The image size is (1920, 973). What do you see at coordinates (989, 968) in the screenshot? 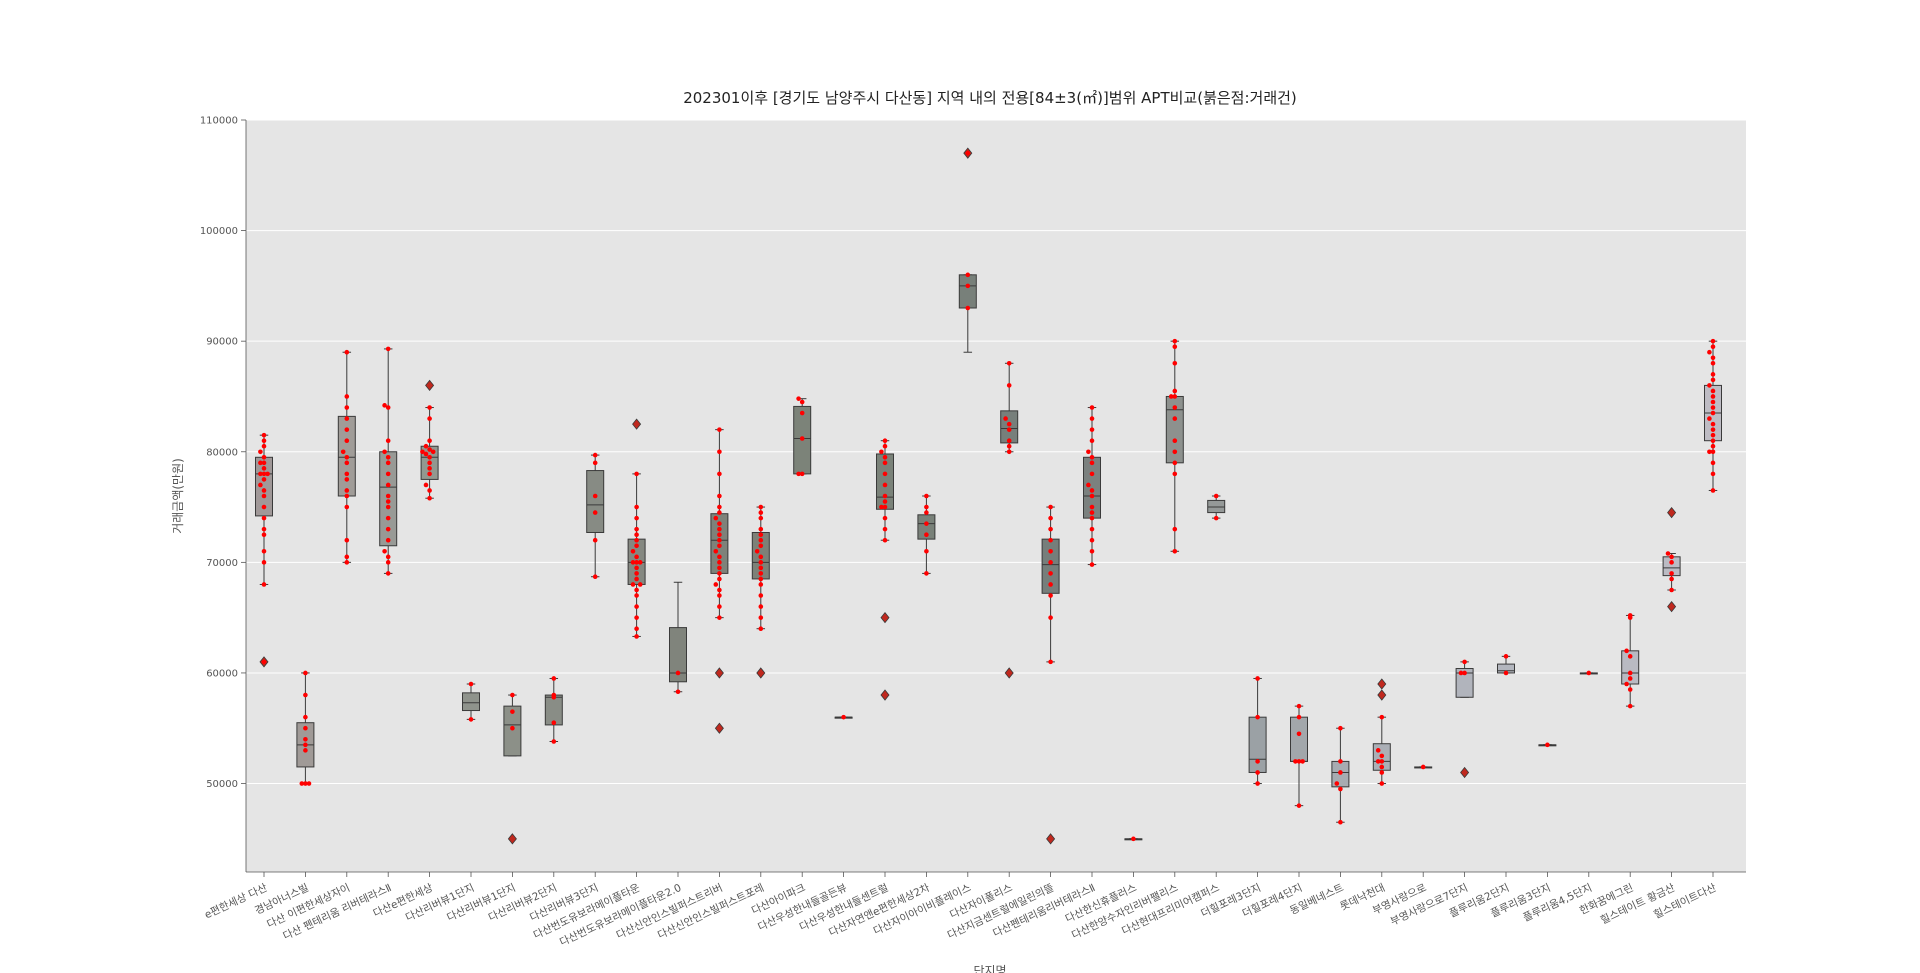
I see `x-axis-label: 단지명` at bounding box center [989, 968].